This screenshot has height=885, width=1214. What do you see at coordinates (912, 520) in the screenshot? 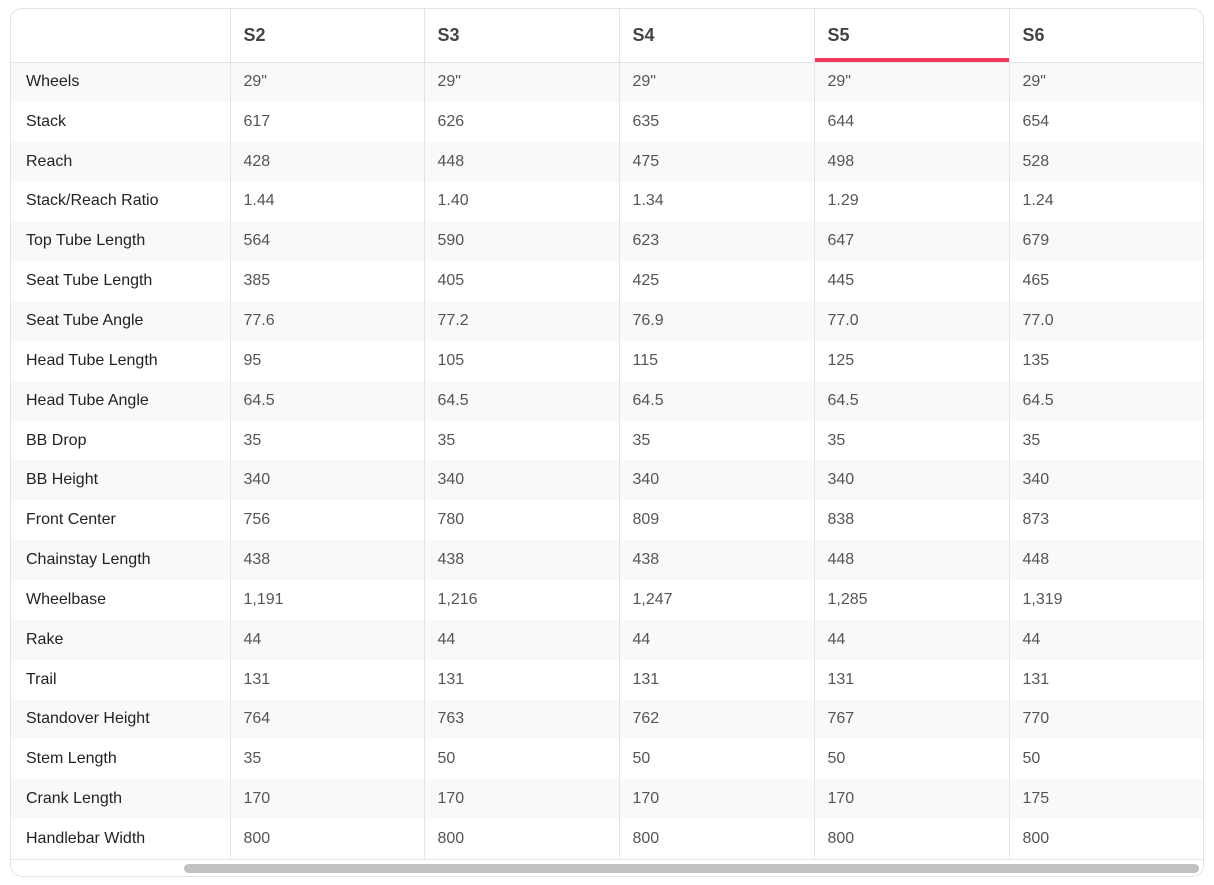
I see `table-cell: 838` at bounding box center [912, 520].